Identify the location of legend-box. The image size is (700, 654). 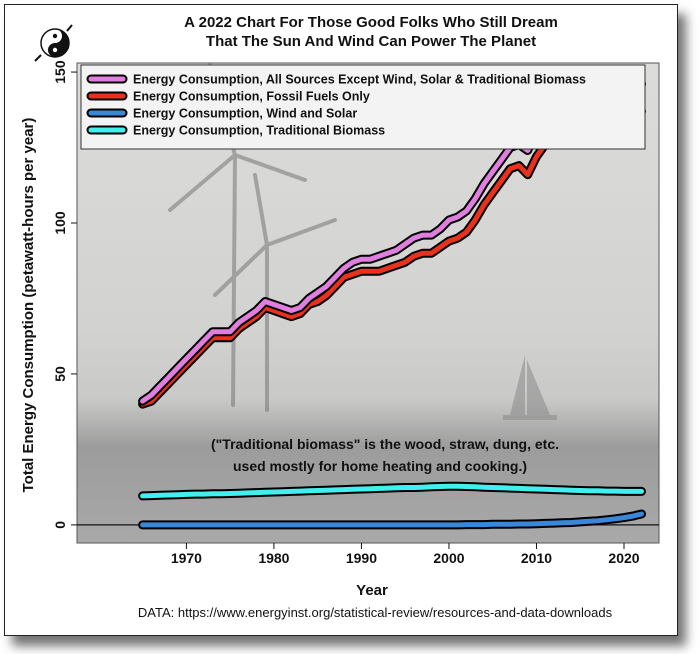
(363, 107).